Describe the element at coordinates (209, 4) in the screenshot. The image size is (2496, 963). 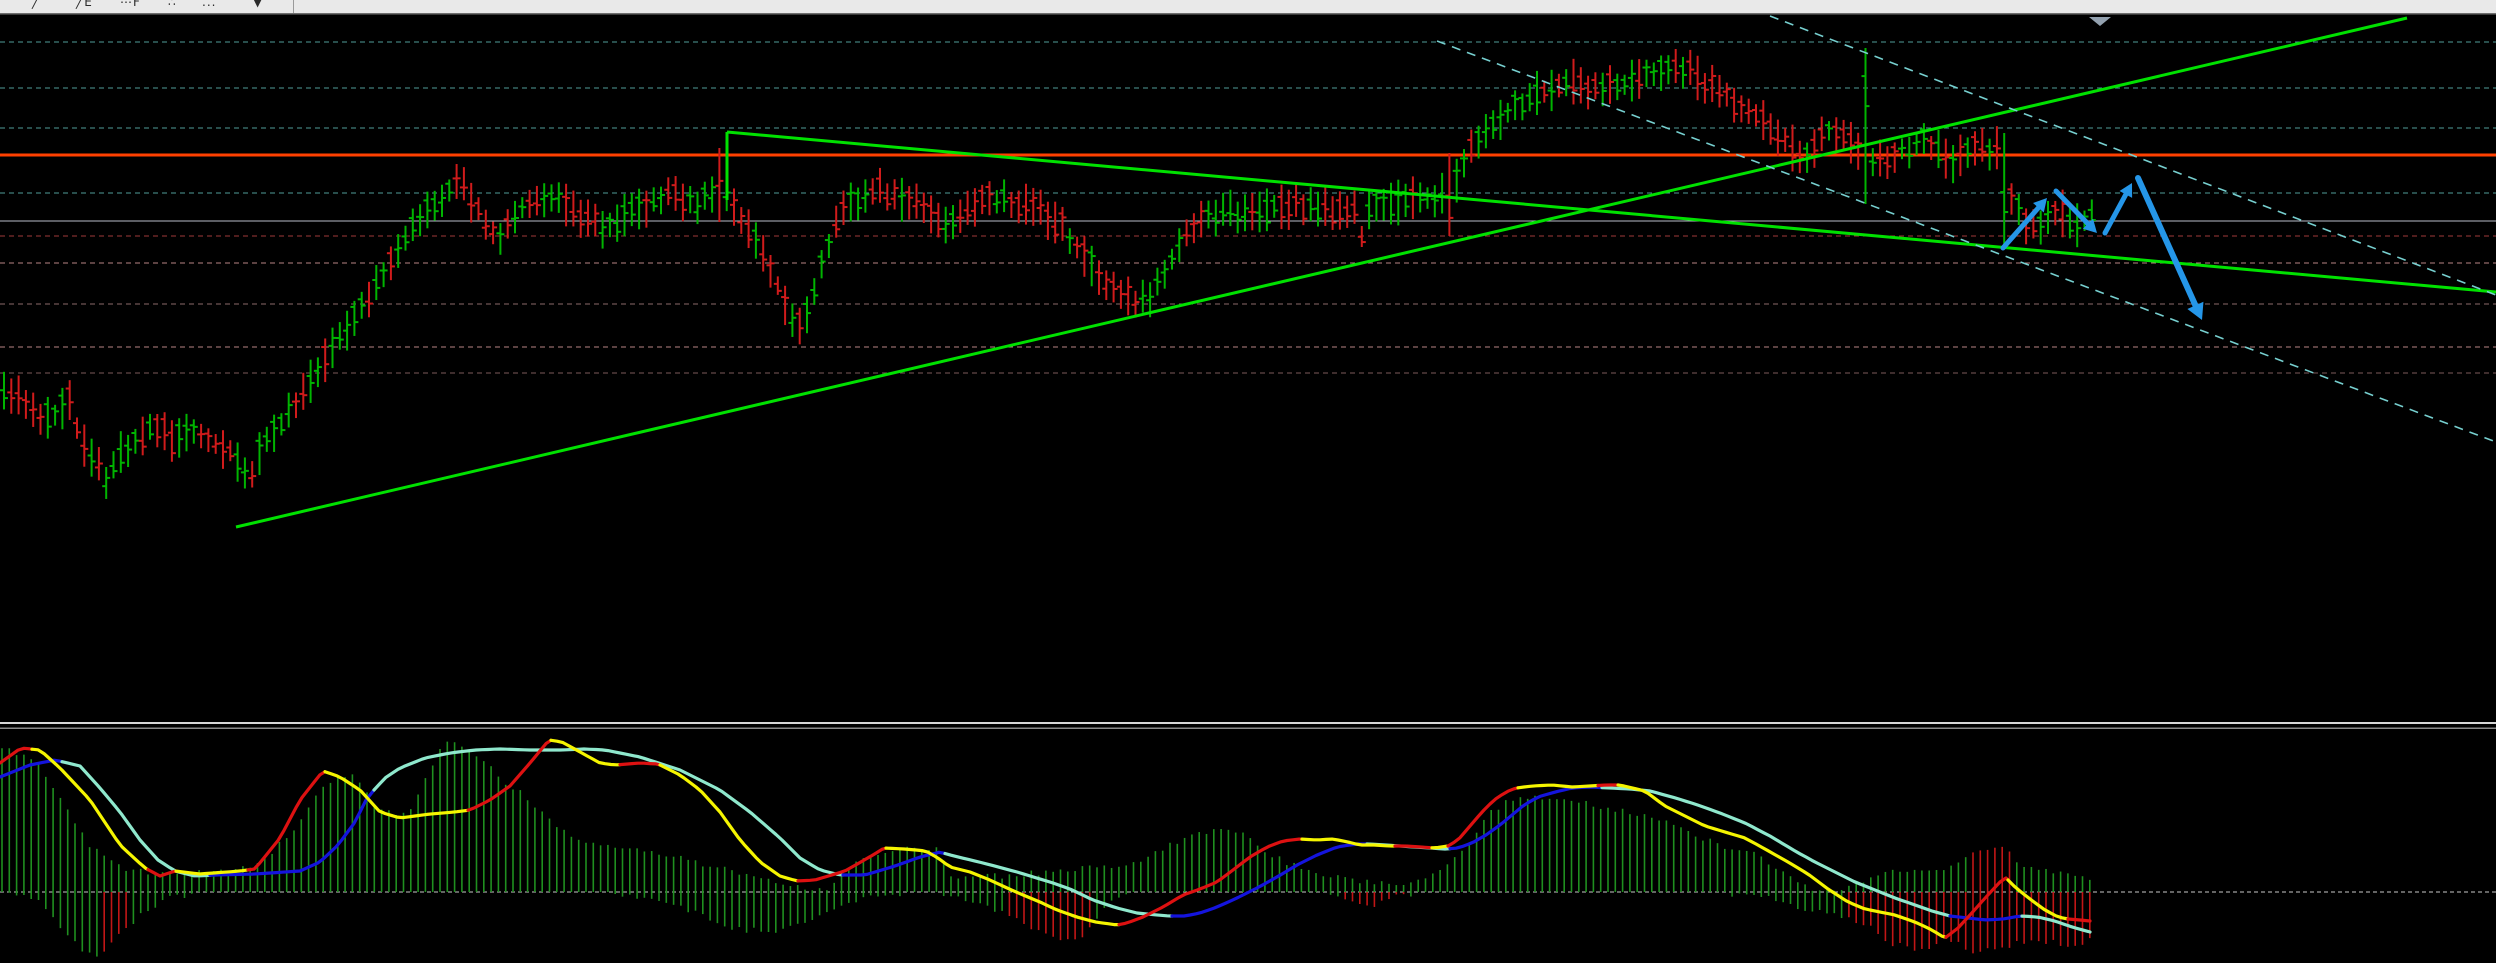
I see `pattern-tool-icon: ⁚⁚⁚` at that location.